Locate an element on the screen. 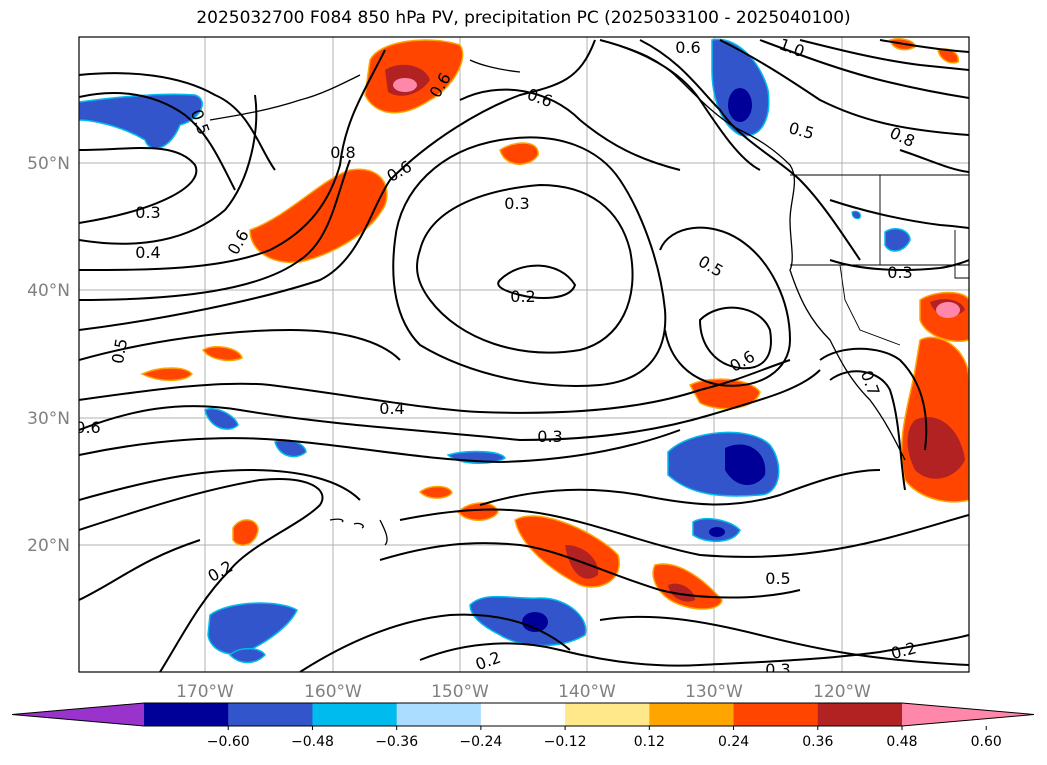 This screenshot has width=1047, height=765. contour-label: 0.8 is located at coordinates (342, 152).